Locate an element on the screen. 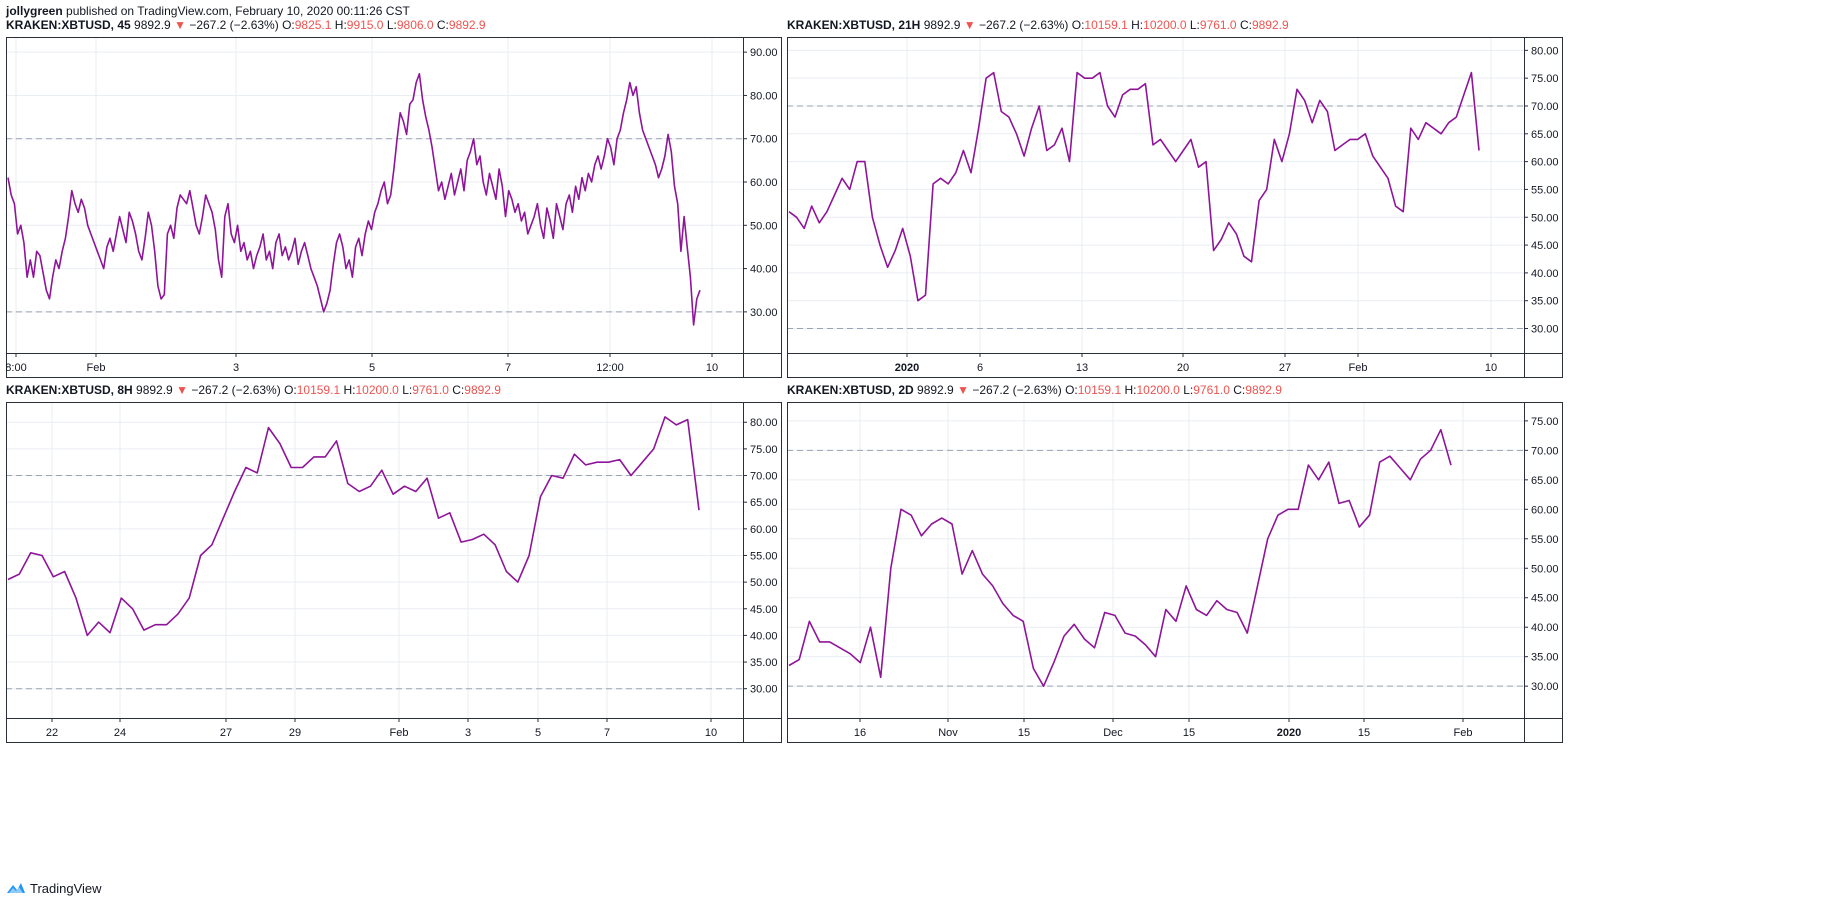 Image resolution: width=1833 pixels, height=905 pixels. x-tick-label: 6 is located at coordinates (980, 368).